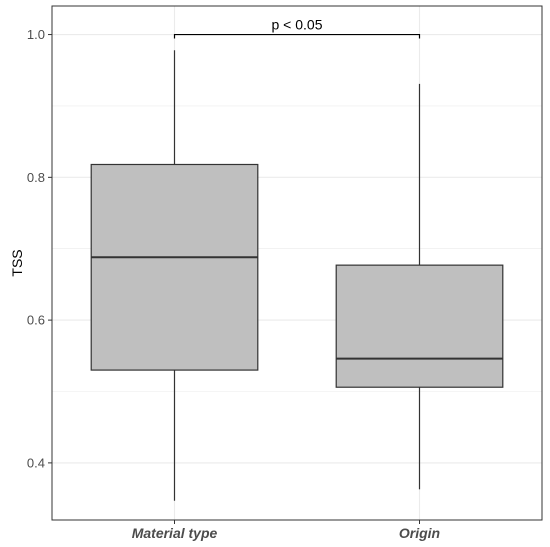  I want to click on significance-annotation: p < 0.05, so click(297, 28).